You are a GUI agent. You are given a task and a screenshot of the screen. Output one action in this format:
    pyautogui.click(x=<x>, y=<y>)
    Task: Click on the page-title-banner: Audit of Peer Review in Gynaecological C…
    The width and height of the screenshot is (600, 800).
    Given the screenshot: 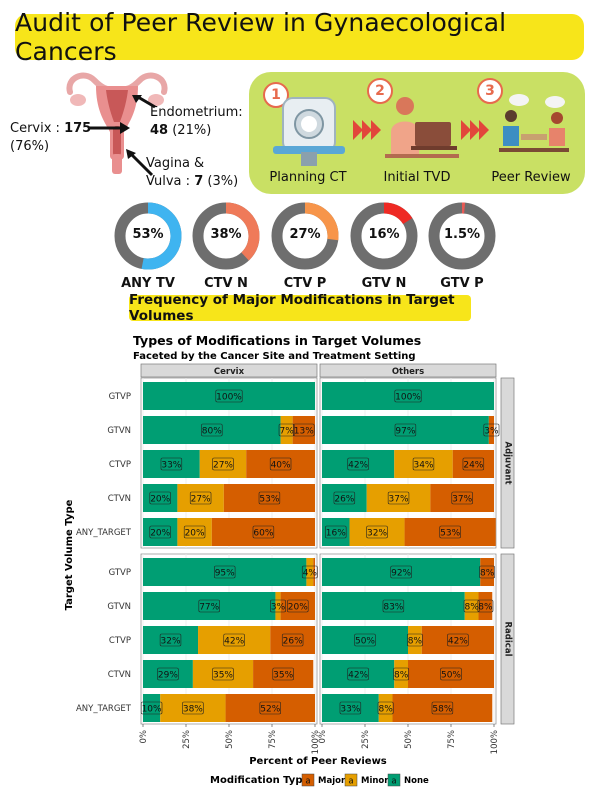 What is the action you would take?
    pyautogui.click(x=299, y=37)
    